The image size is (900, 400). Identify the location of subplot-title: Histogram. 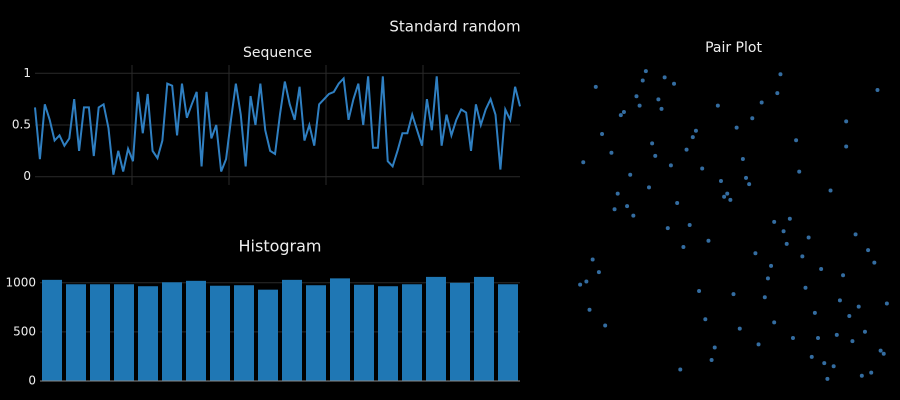
(280, 246).